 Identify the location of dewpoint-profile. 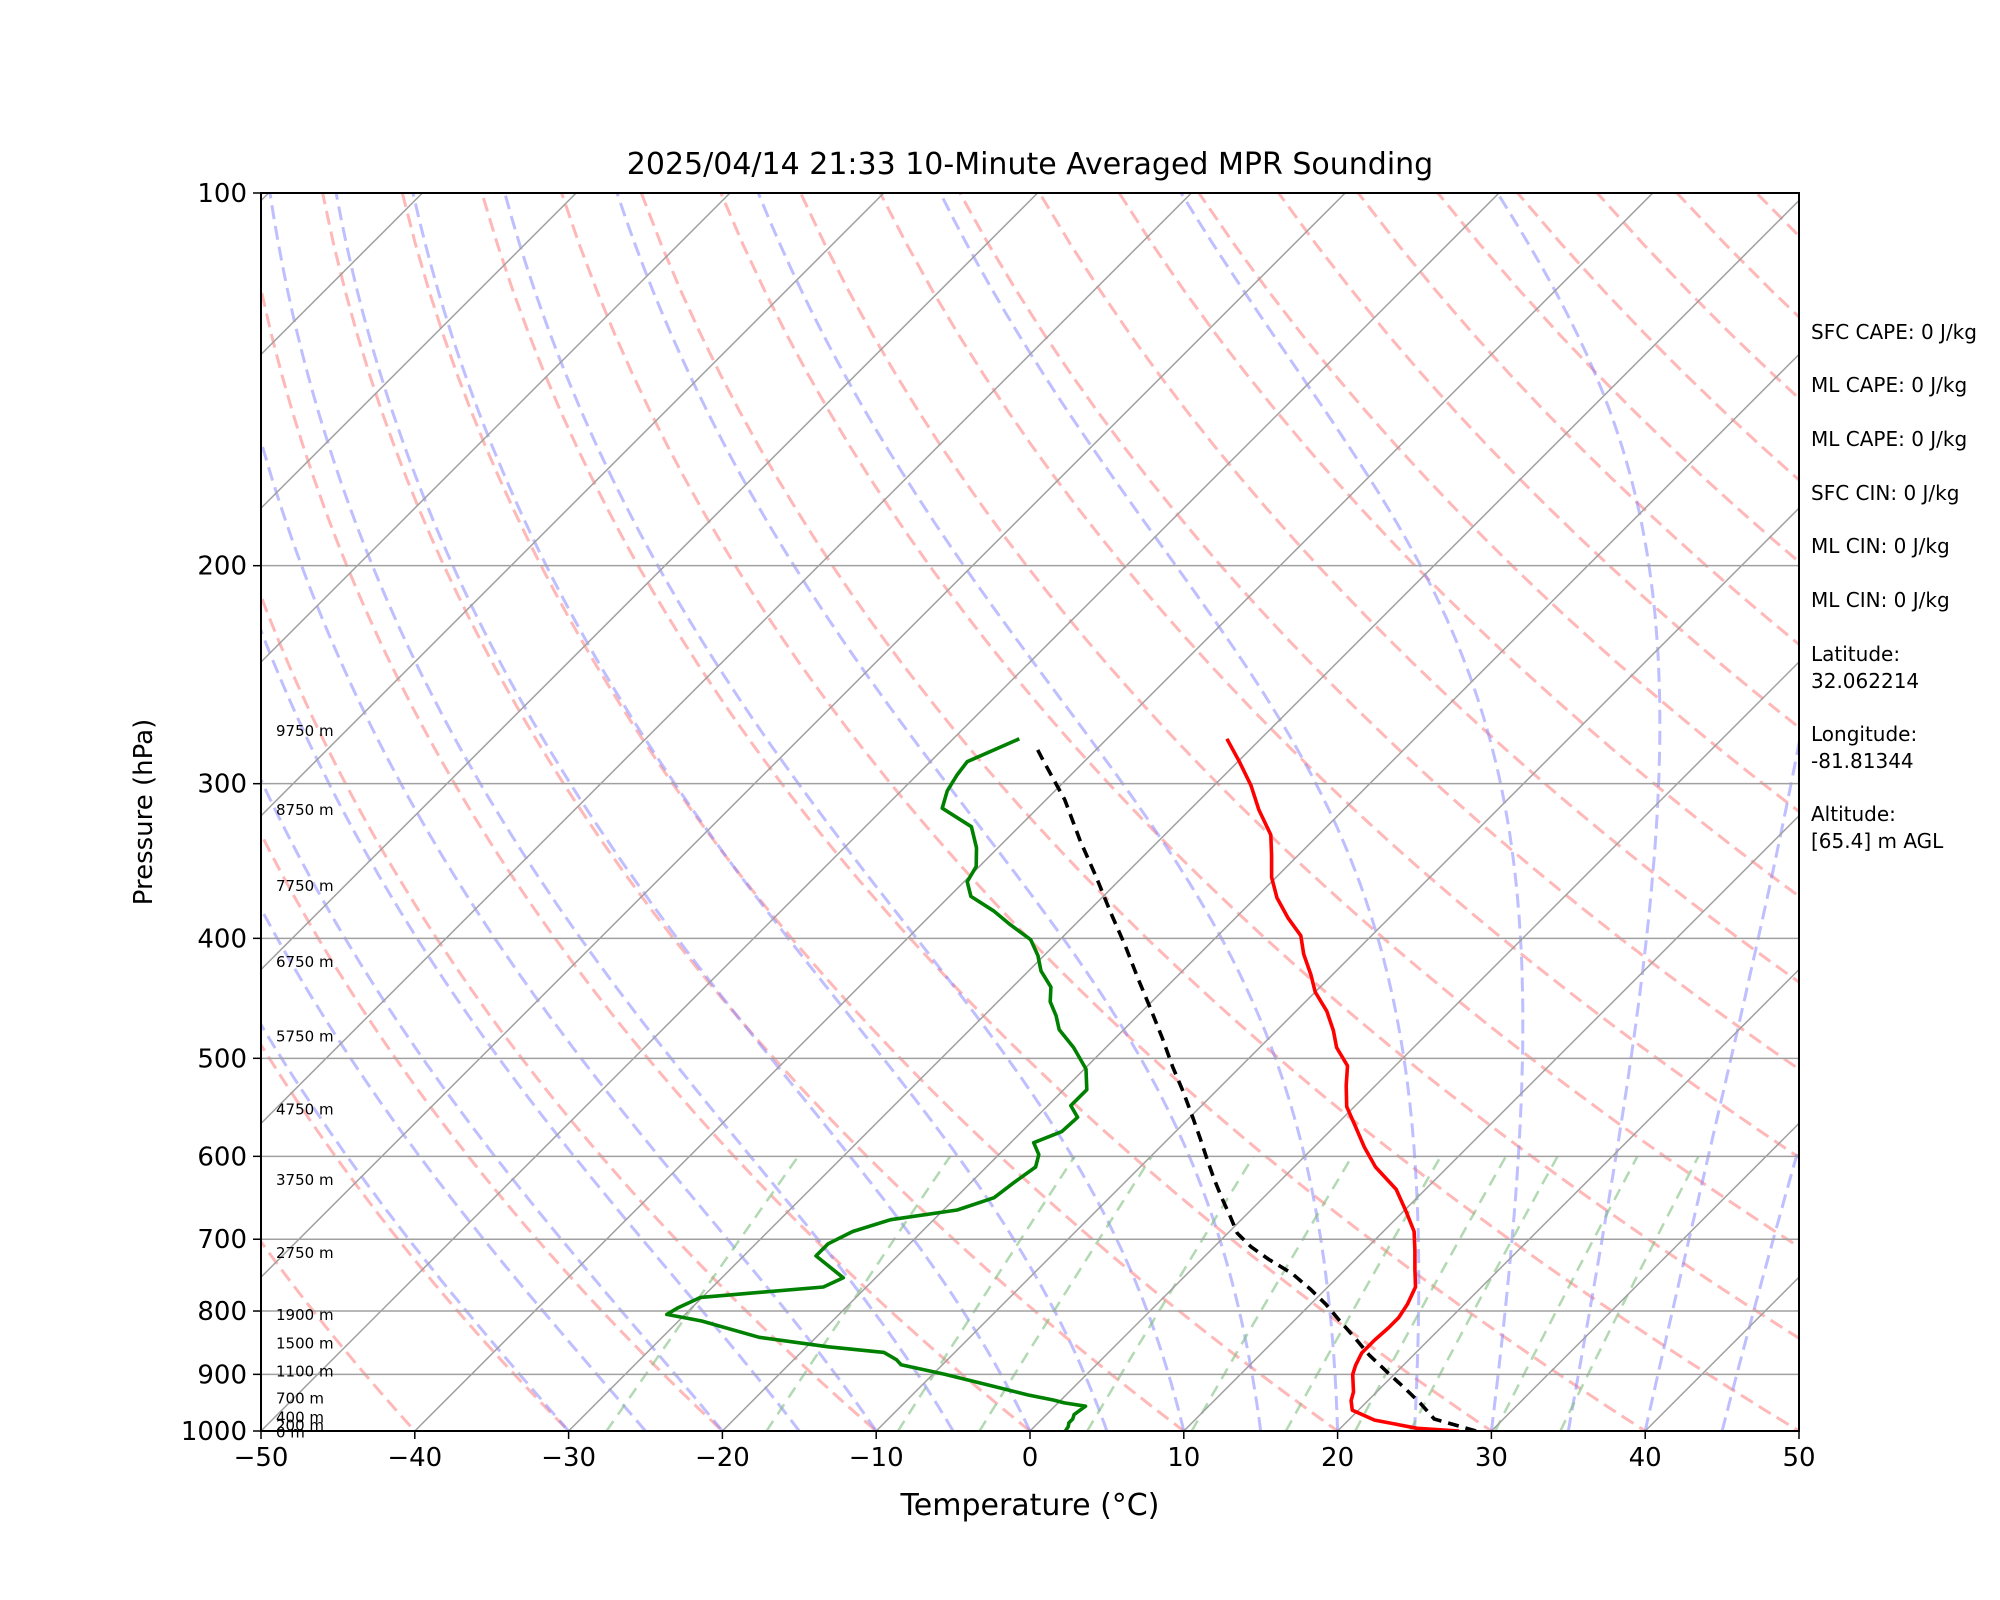
(877, 1084).